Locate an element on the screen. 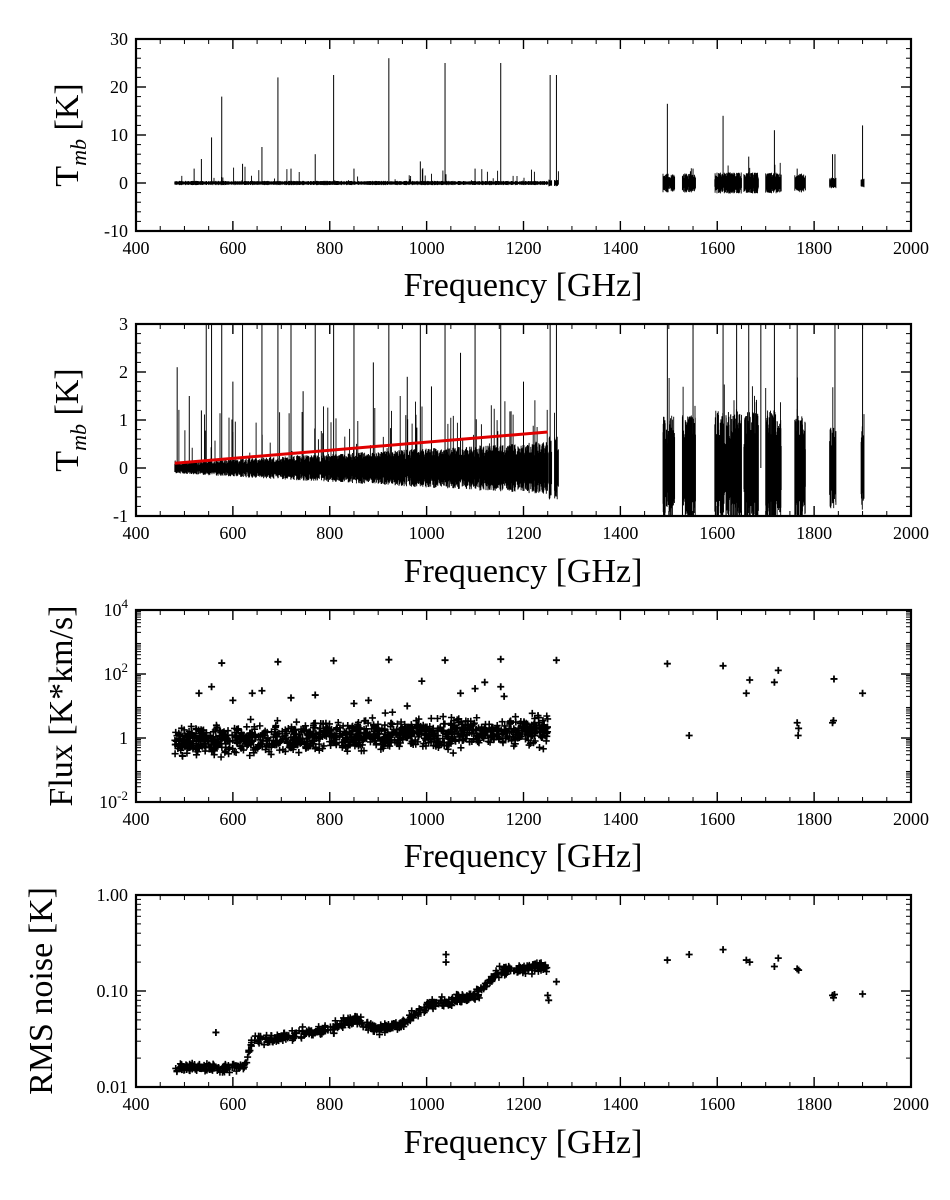 The height and width of the screenshot is (1200, 950). spectrum-zoom-ylabel-unit: [K] is located at coordinates (67, 396).